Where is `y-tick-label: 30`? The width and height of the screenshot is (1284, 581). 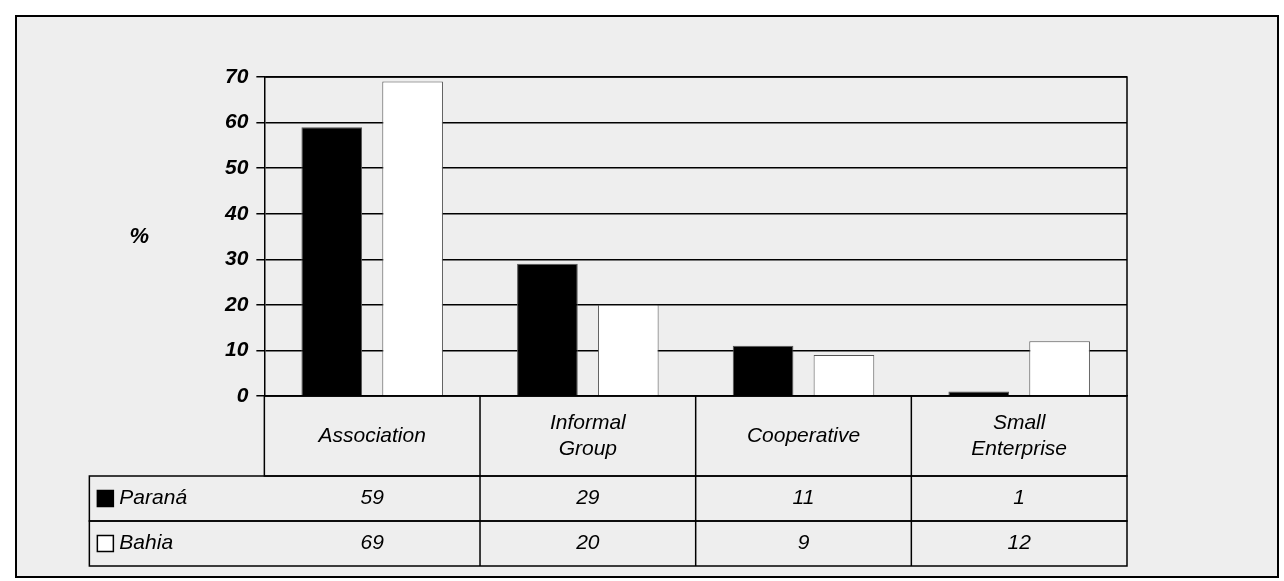 y-tick-label: 30 is located at coordinates (237, 258).